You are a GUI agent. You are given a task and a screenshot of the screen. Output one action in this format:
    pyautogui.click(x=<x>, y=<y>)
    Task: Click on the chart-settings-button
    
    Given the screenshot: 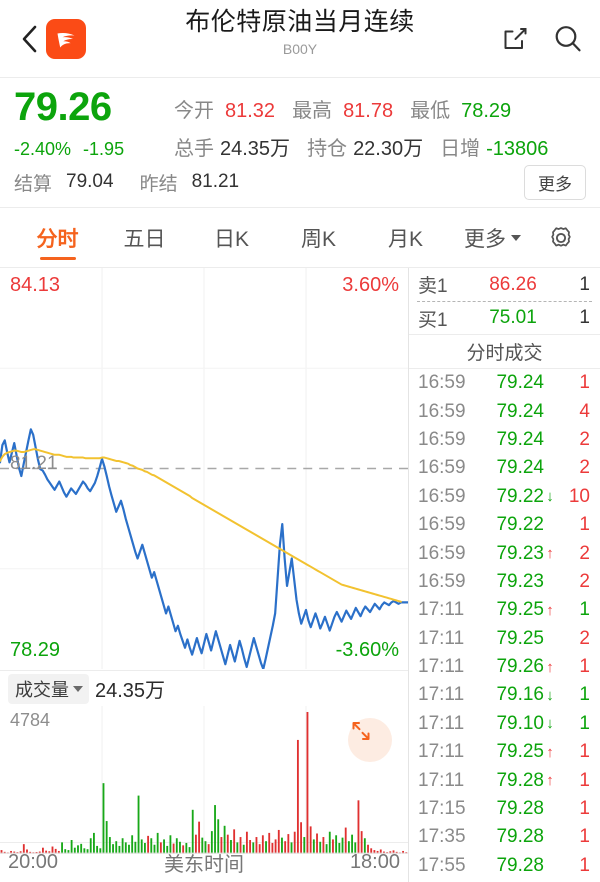 What is the action you would take?
    pyautogui.click(x=561, y=238)
    